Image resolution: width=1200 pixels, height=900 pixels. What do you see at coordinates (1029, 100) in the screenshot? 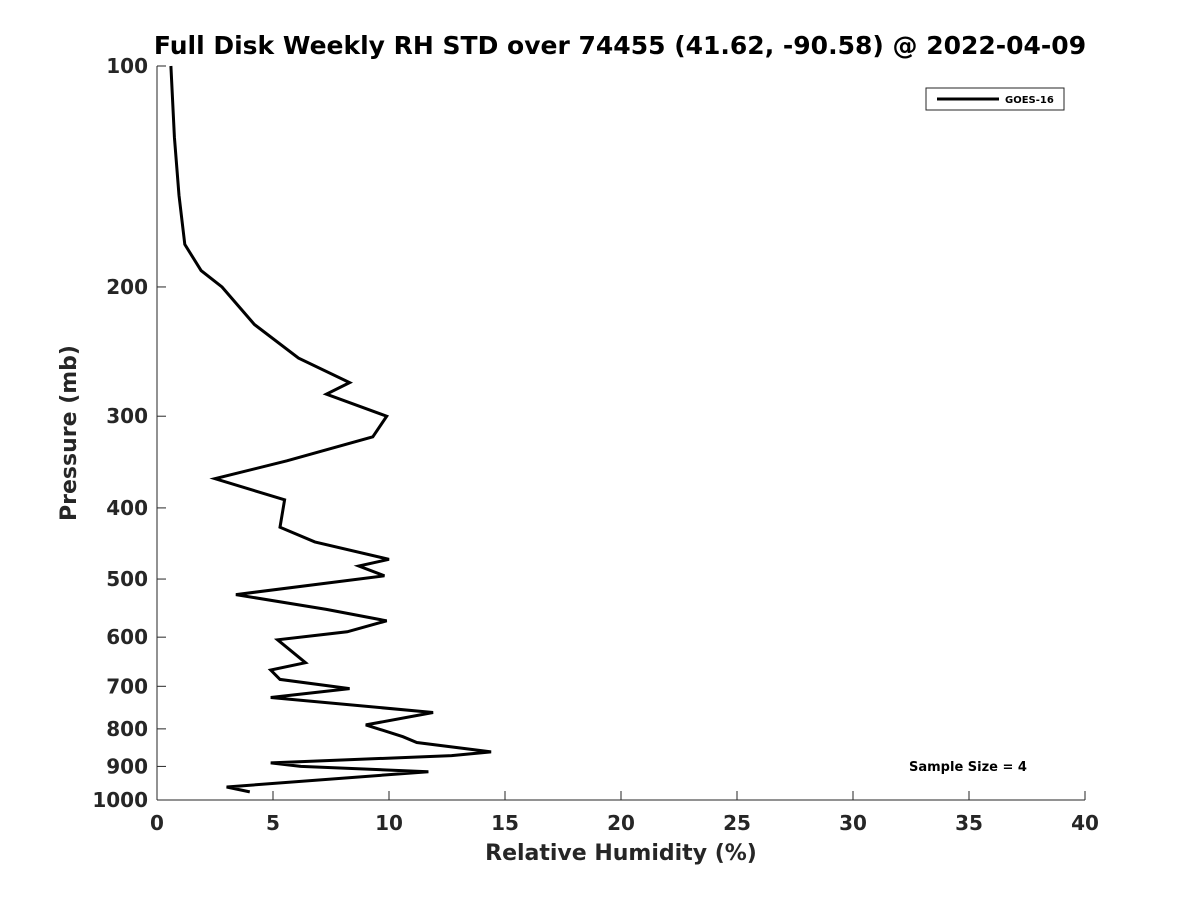
I see `legend-entry-label: GOES-16` at bounding box center [1029, 100].